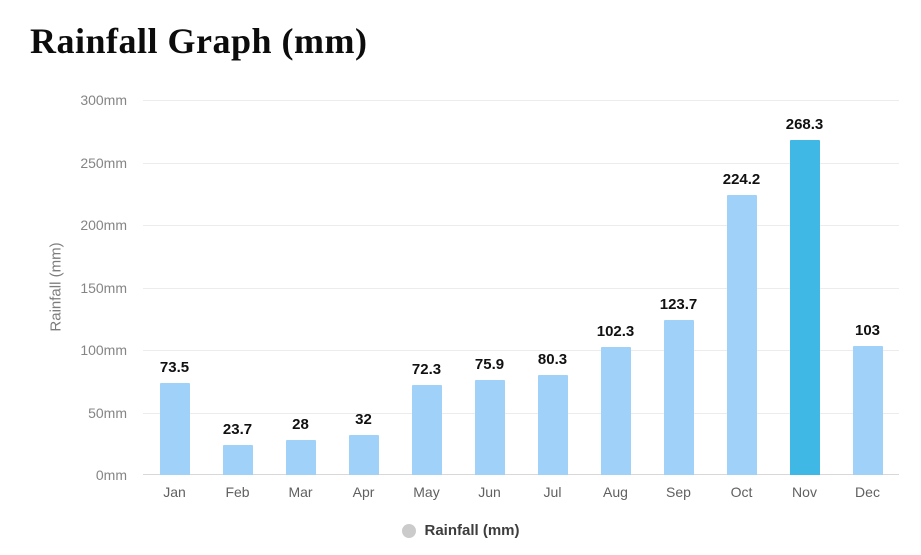 Image resolution: width=921 pixels, height=555 pixels. I want to click on bar-sep, so click(678, 397).